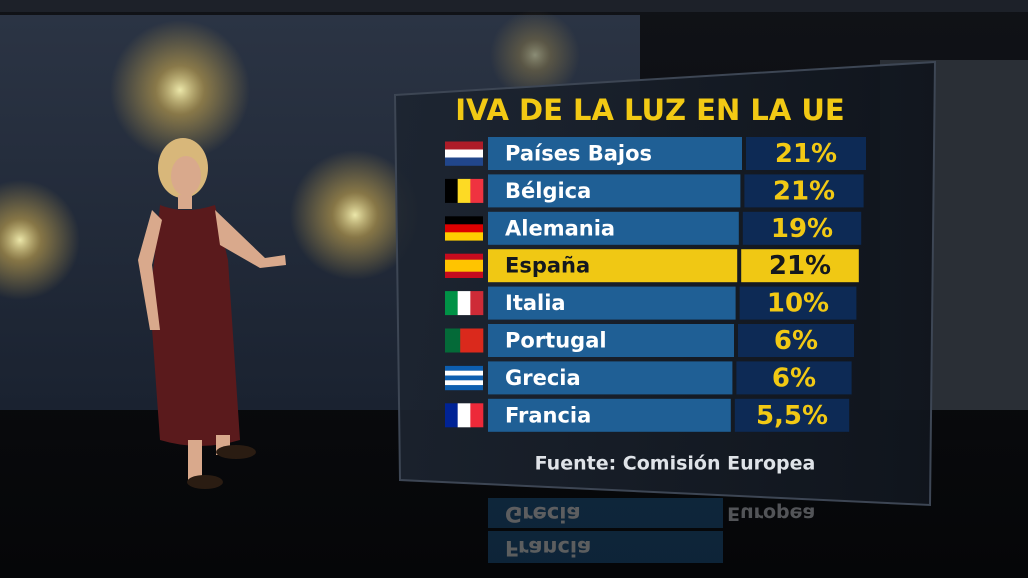  Describe the element at coordinates (675, 514) in the screenshot. I see `source-note-reflection: Fuente: Comisión Europea` at that location.